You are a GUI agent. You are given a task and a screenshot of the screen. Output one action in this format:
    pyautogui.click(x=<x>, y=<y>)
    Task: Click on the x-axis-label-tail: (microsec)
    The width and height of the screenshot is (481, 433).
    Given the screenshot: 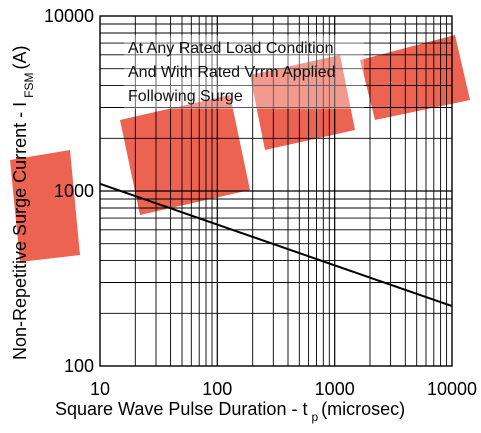 What is the action you would take?
    pyautogui.click(x=363, y=409)
    